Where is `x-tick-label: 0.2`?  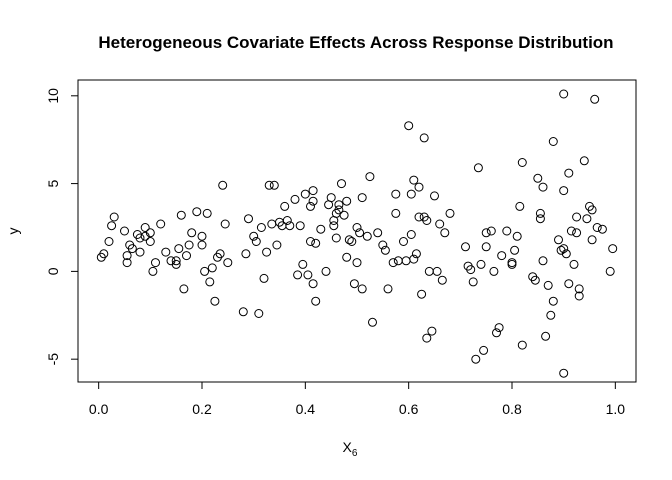
x-tick-label: 0.2 is located at coordinates (202, 409).